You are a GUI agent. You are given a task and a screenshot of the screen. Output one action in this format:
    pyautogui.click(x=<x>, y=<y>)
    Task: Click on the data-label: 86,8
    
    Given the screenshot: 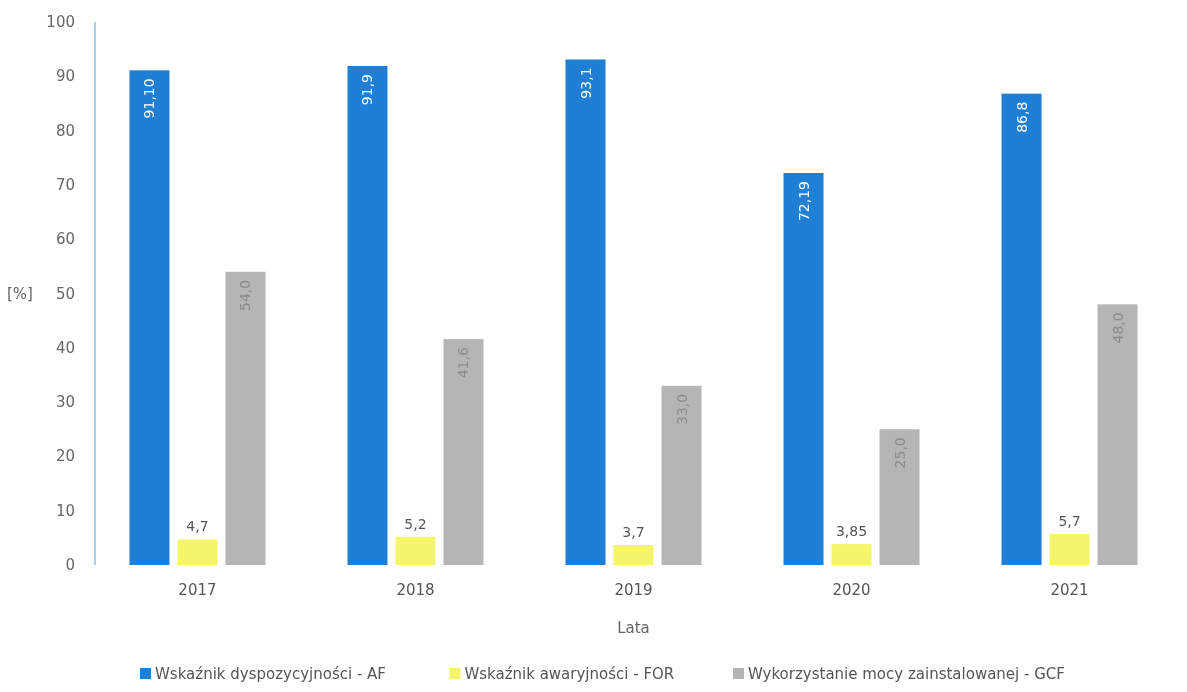 What is the action you would take?
    pyautogui.click(x=1021, y=117)
    